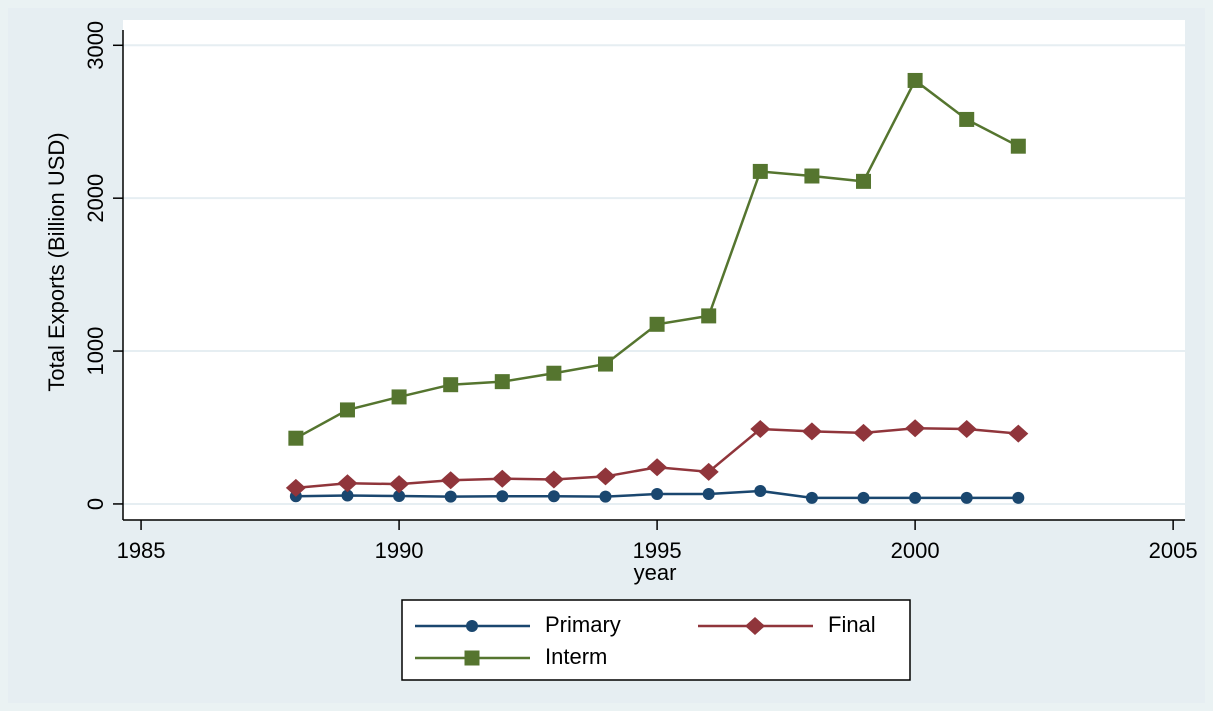  Describe the element at coordinates (95, 198) in the screenshot. I see `y-tick-label: 2000` at that location.